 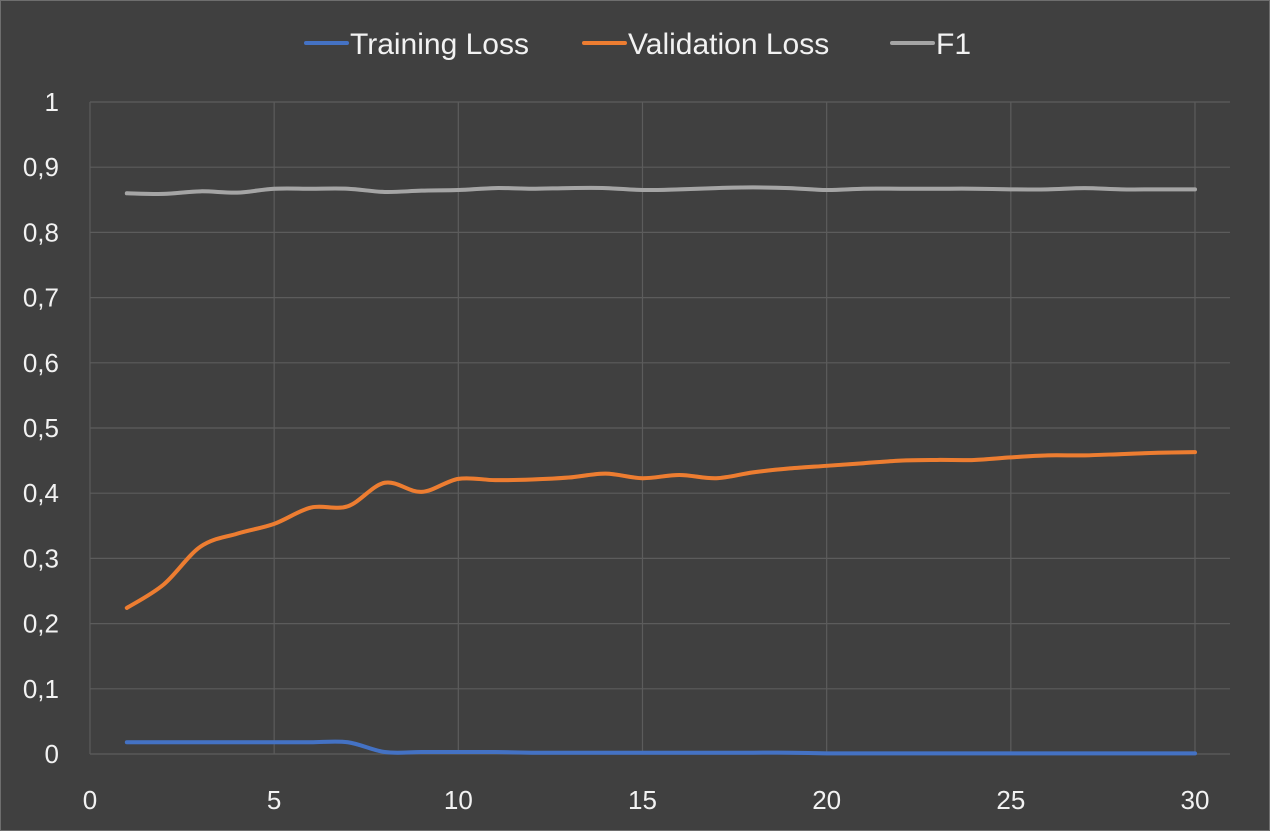 What do you see at coordinates (41, 689) in the screenshot?
I see `y-tick-label: 0,1` at bounding box center [41, 689].